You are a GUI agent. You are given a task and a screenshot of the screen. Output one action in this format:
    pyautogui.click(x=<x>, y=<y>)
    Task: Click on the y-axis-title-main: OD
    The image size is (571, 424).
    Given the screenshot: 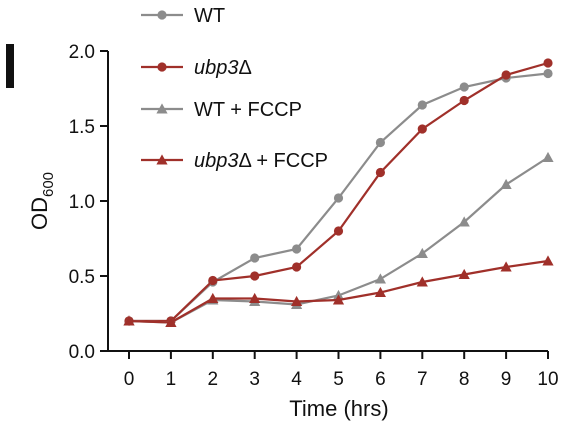 What is the action you would take?
    pyautogui.click(x=39, y=213)
    